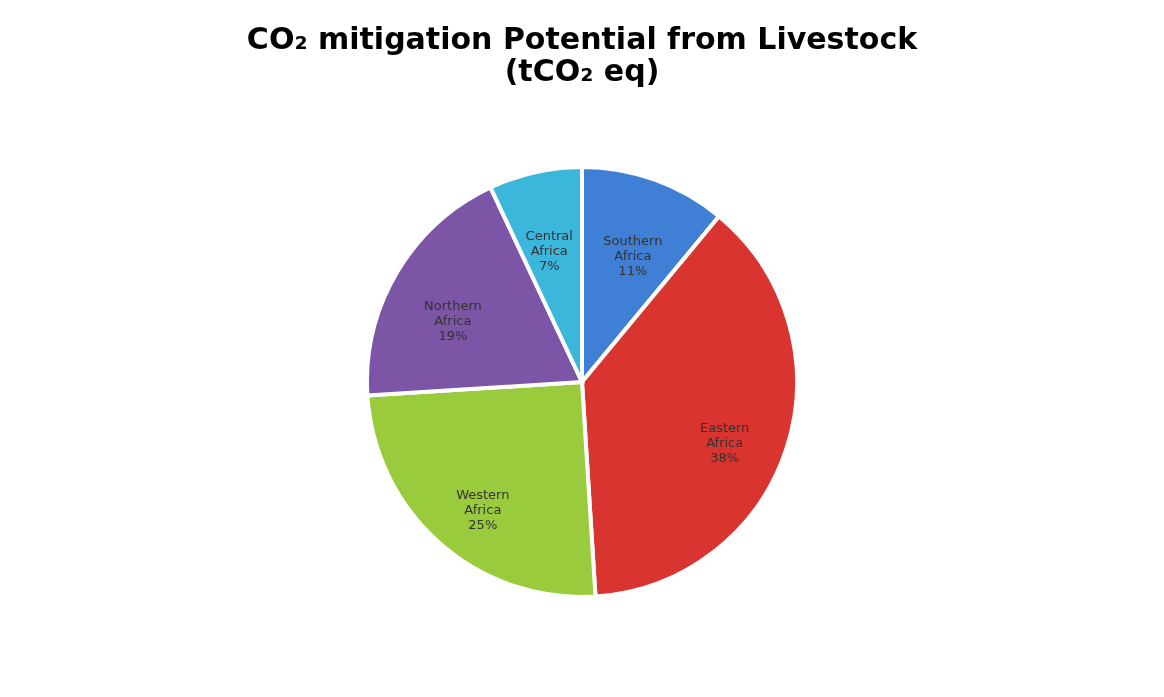  Describe the element at coordinates (725, 458) in the screenshot. I see `data-label: 38%` at that location.